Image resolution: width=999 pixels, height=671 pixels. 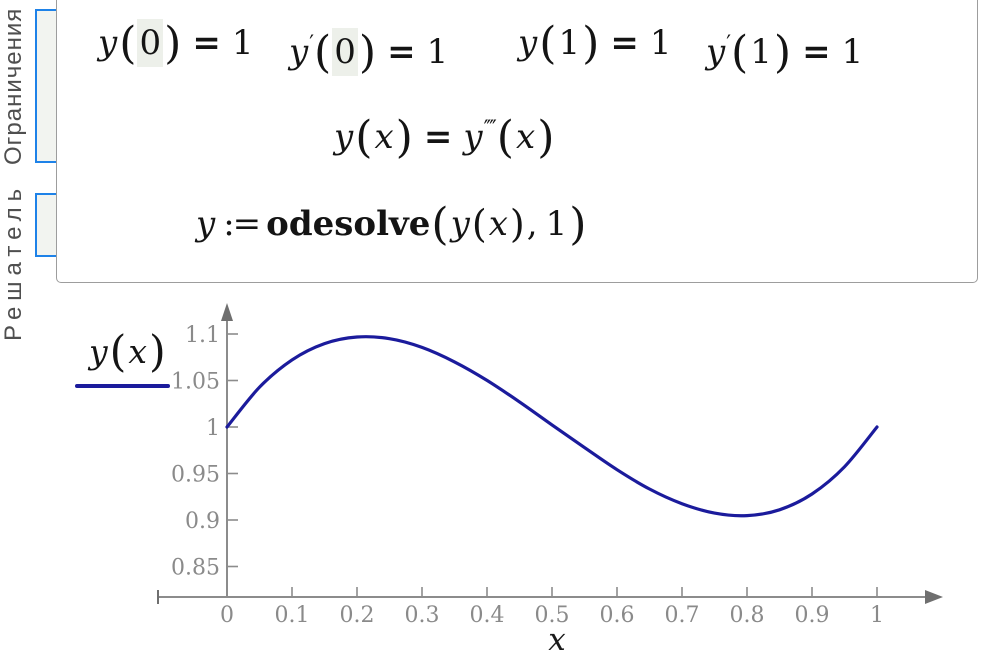 I want to click on x-tick-label: 0, so click(x=227, y=615).